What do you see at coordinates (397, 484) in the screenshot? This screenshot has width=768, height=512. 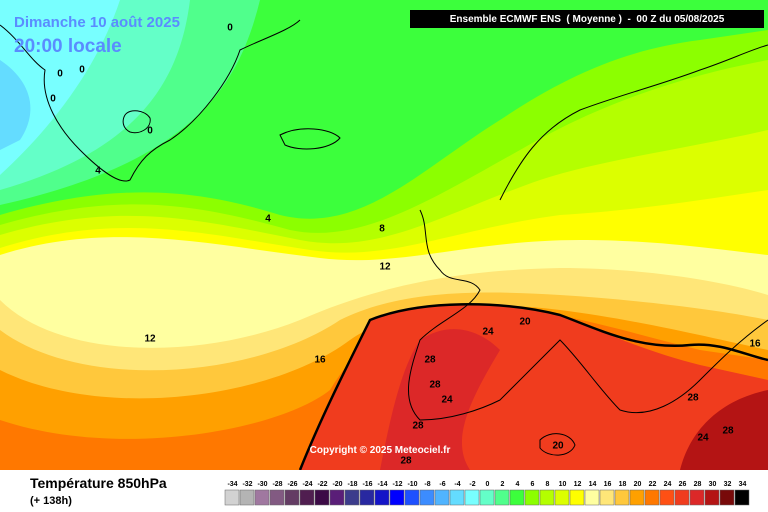 I see `colorbar-label: -12` at bounding box center [397, 484].